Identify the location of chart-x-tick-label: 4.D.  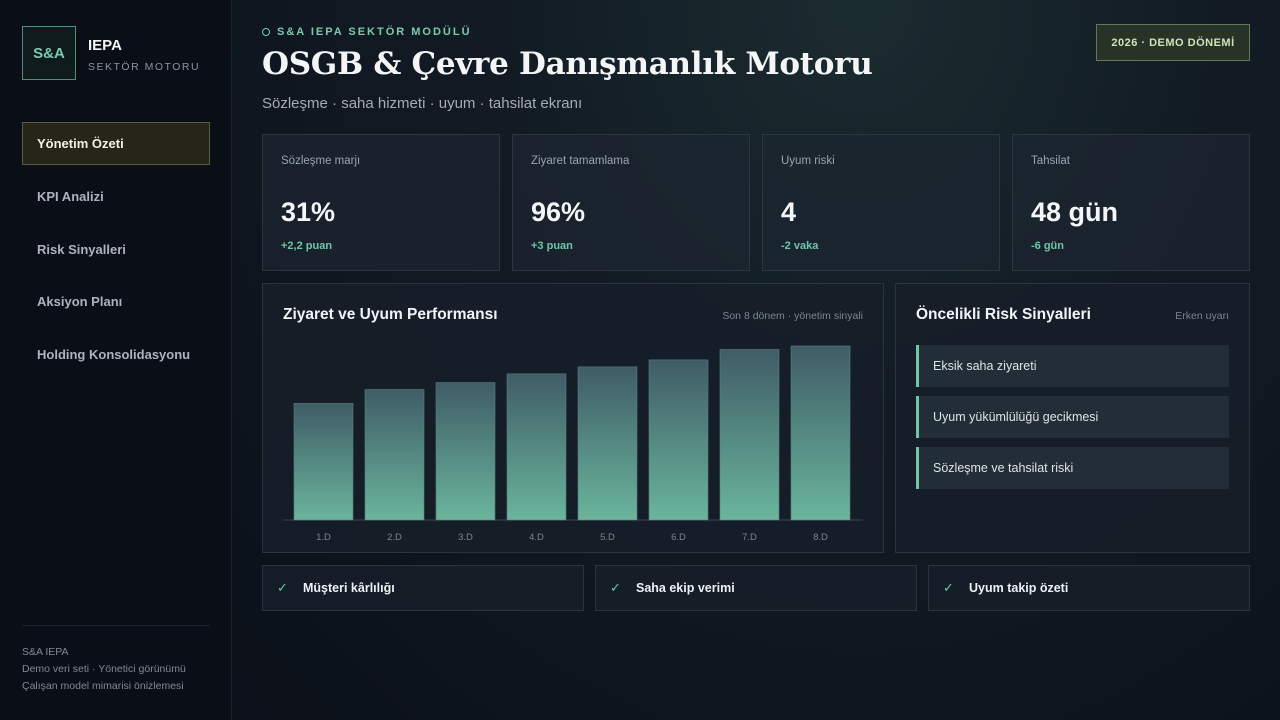
(536, 537).